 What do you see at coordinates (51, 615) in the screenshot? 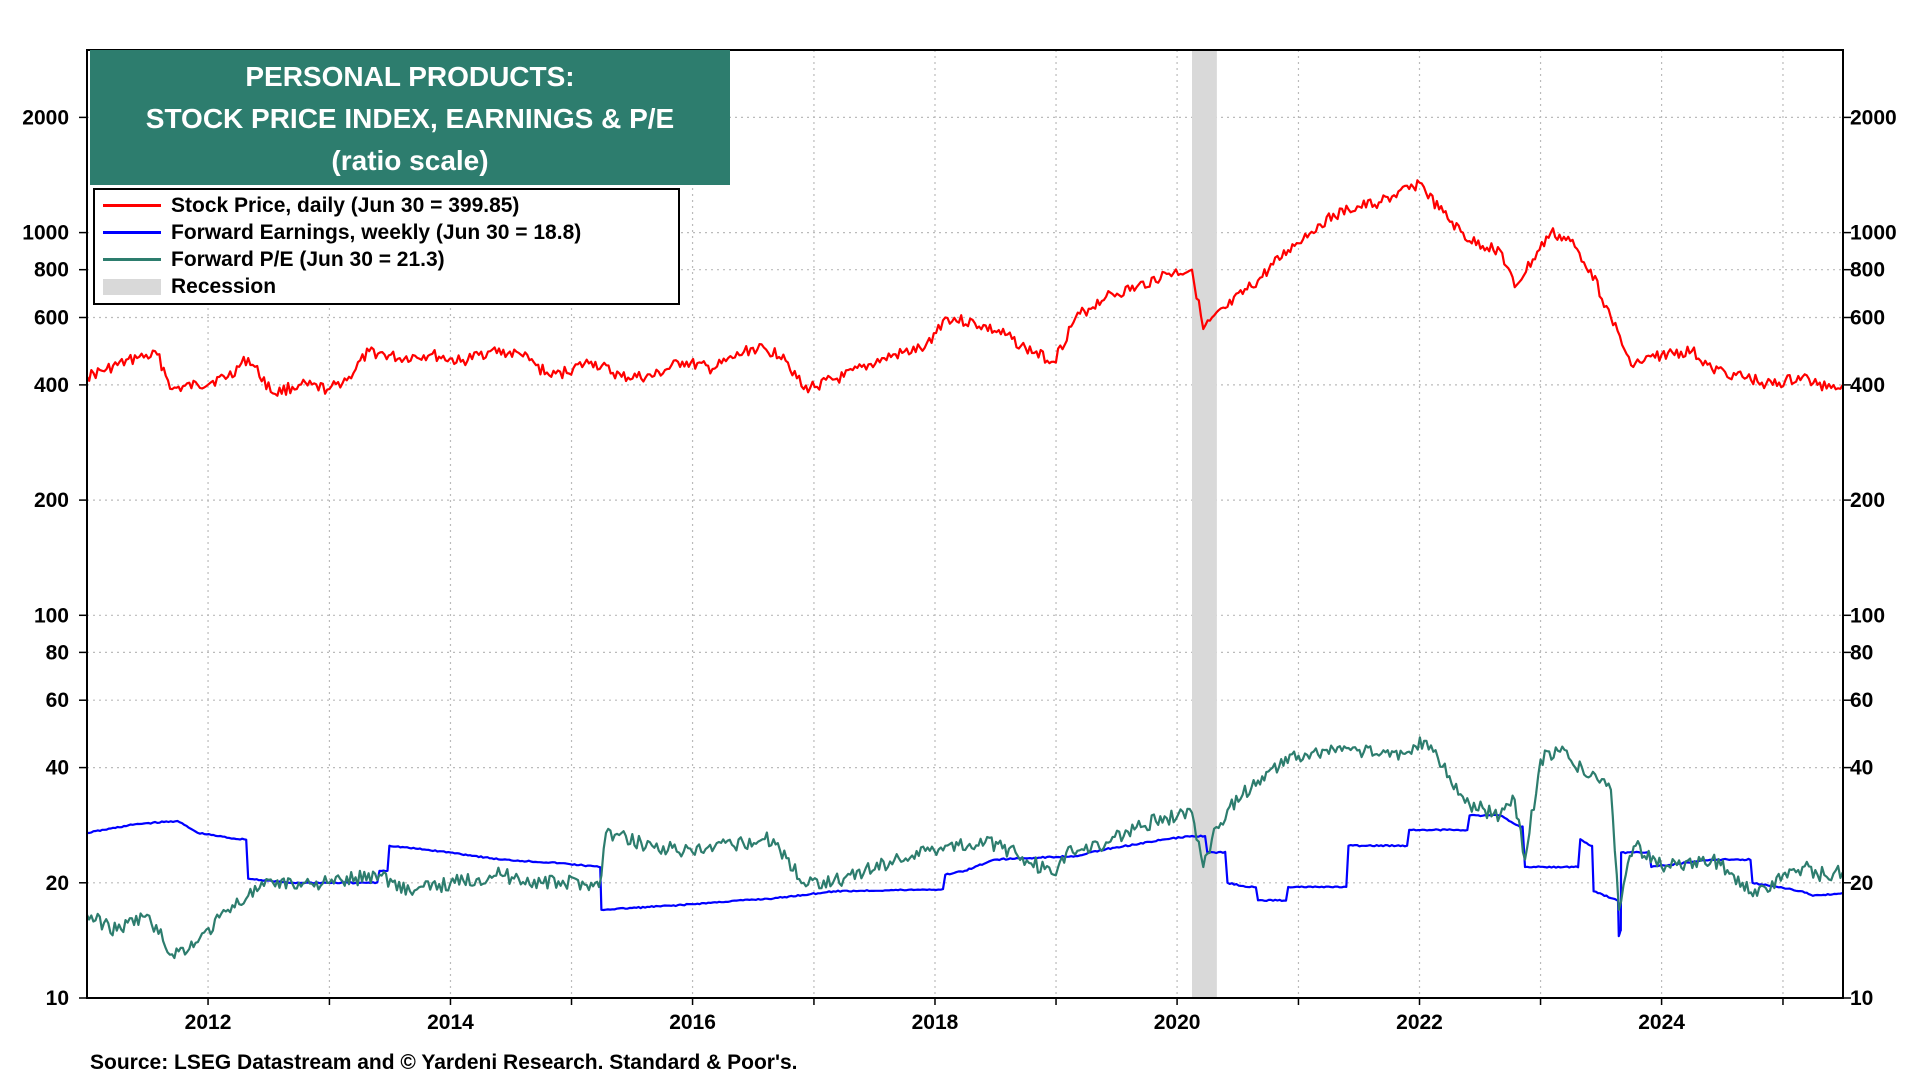
I see `y-tick-label-left: 100` at bounding box center [51, 615].